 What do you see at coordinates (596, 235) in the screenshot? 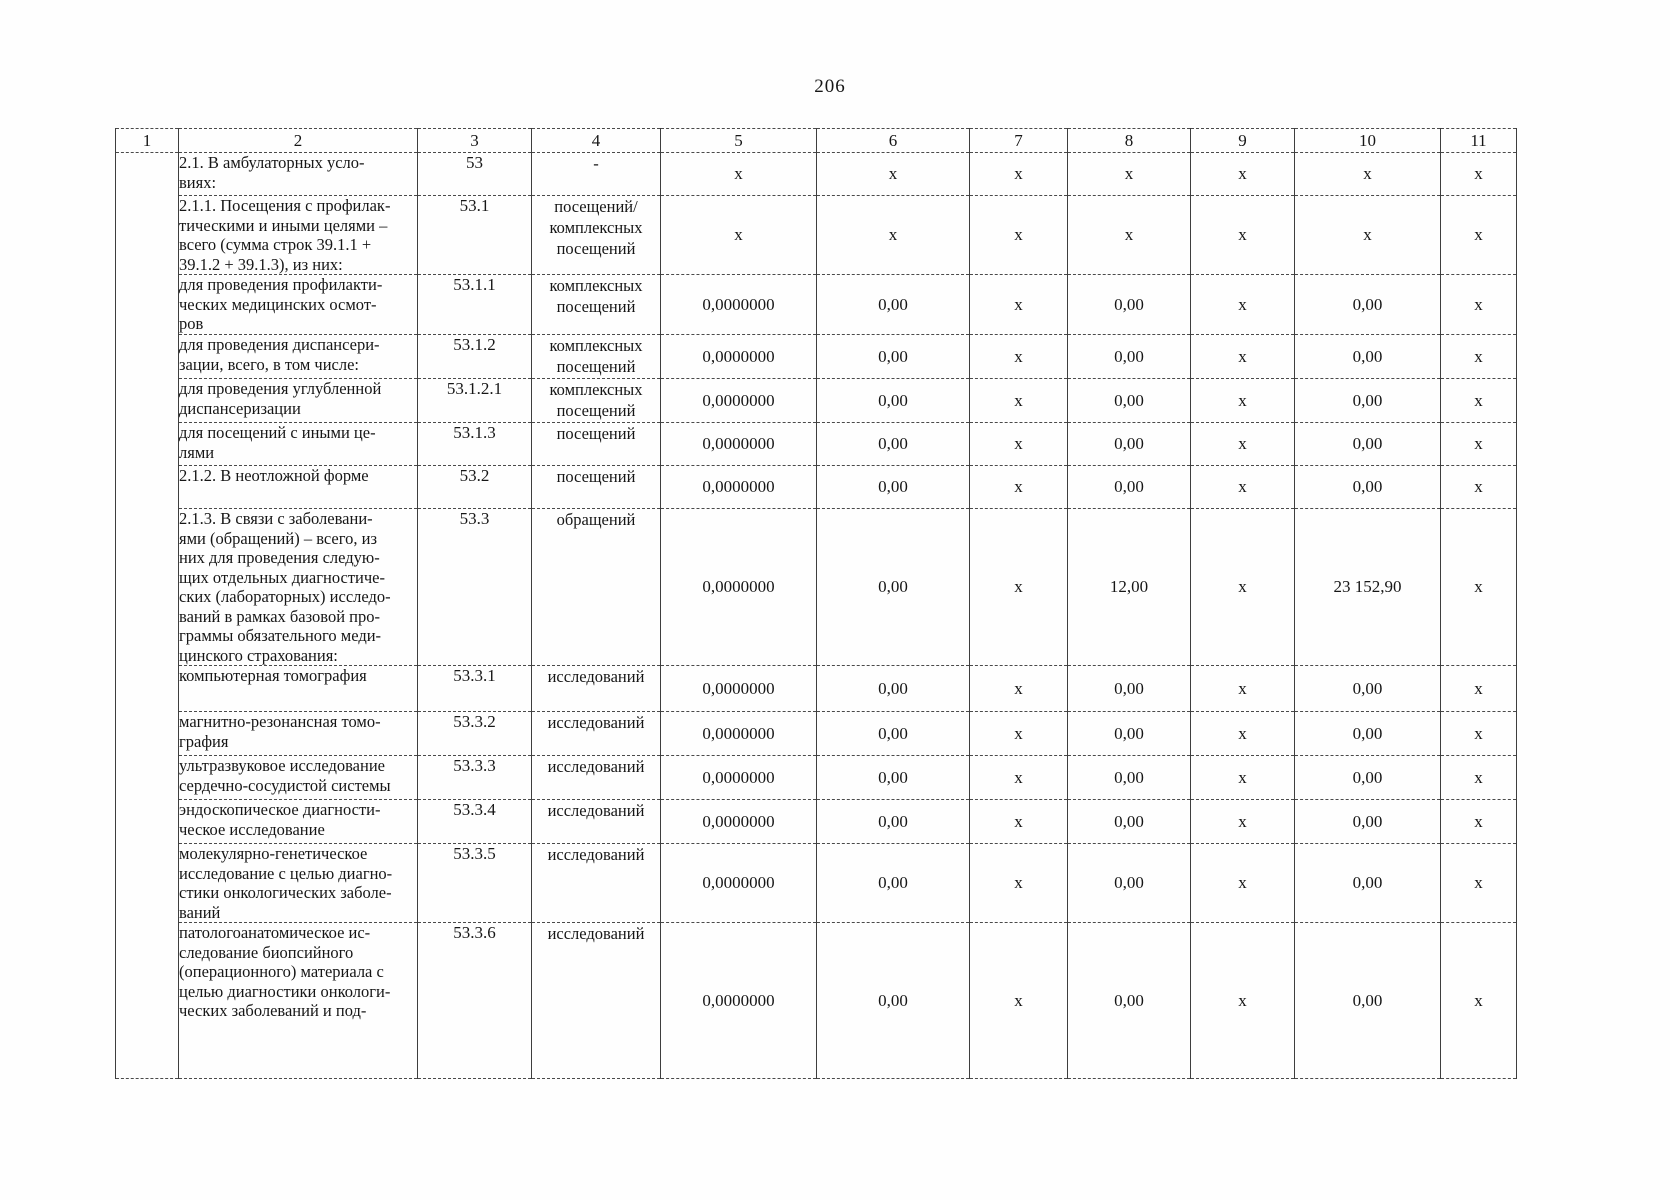
I see `row-unit: посещений/ комплексных посещений` at bounding box center [596, 235].